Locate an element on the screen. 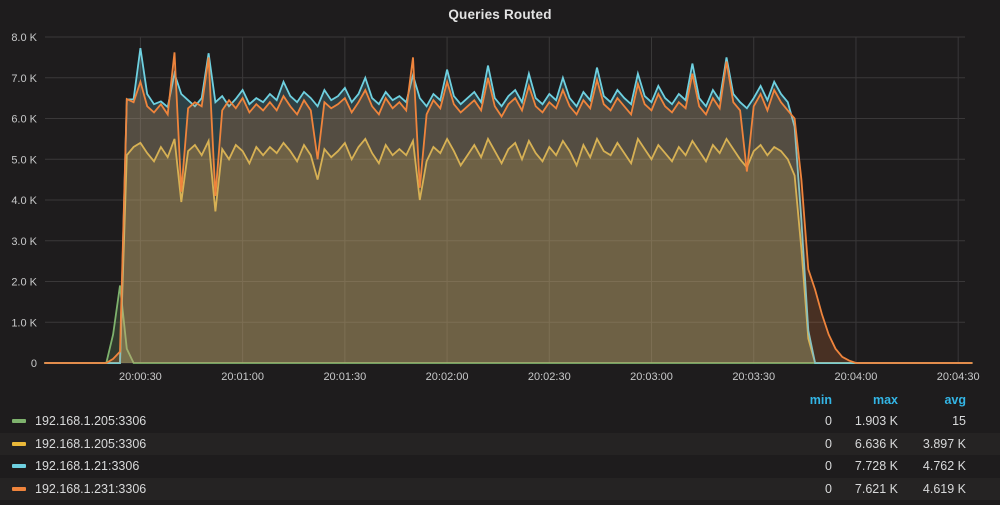 The height and width of the screenshot is (505, 1000). x-tick-label: 20:04:30 is located at coordinates (958, 377).